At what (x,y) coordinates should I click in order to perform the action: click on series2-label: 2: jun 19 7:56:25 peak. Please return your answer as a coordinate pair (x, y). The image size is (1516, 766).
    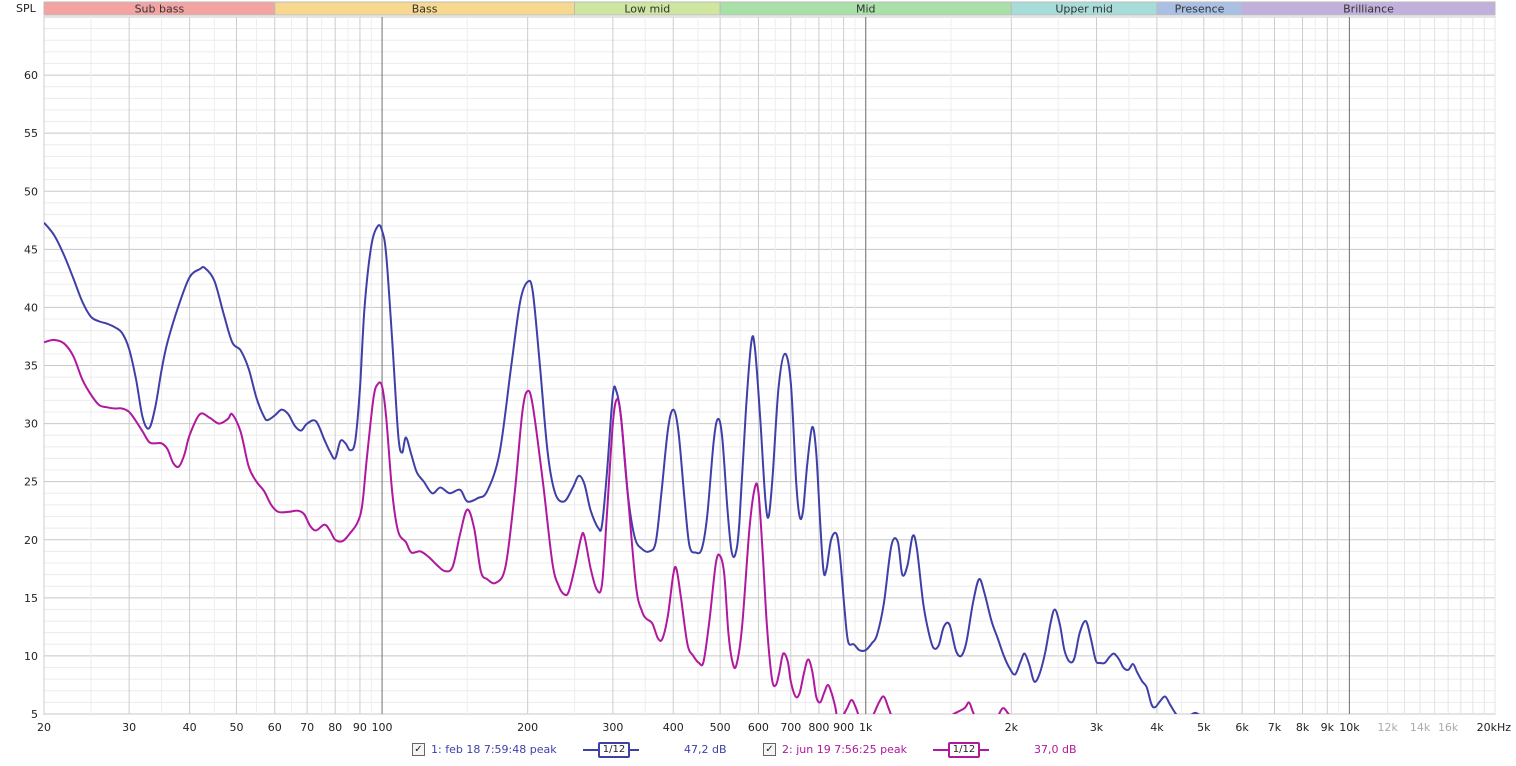
    Looking at the image, I should click on (844, 749).